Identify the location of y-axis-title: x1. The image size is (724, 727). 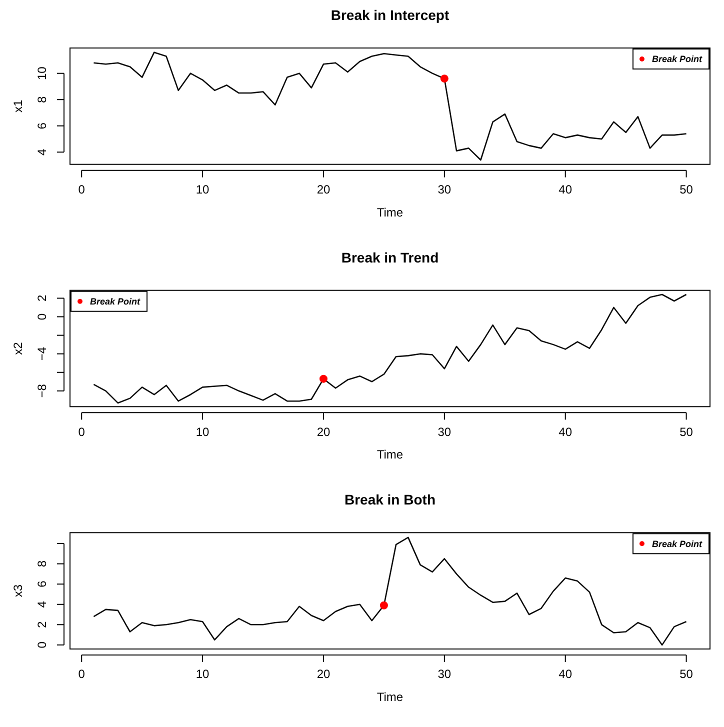
(18, 106).